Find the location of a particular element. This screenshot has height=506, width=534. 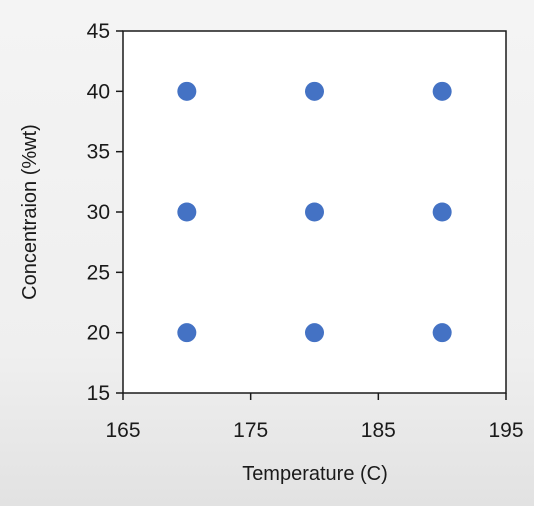

x-axis-ticks: 165 175 185 195 is located at coordinates (314, 417).